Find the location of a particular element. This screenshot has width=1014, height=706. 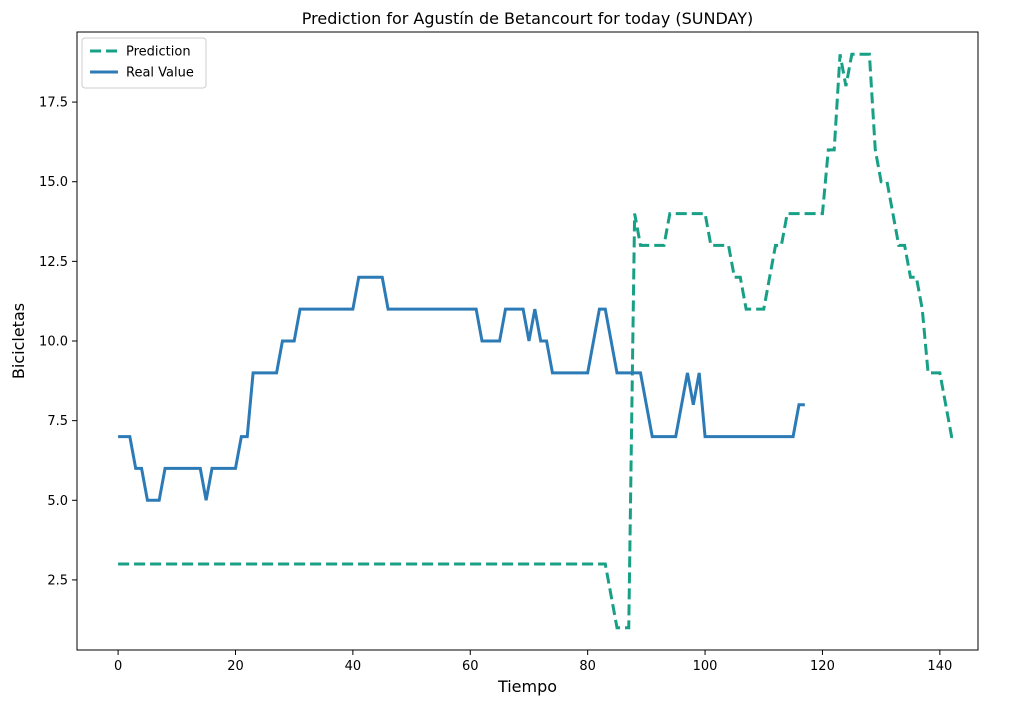

y-tick-label: 2.5 is located at coordinates (57, 580).